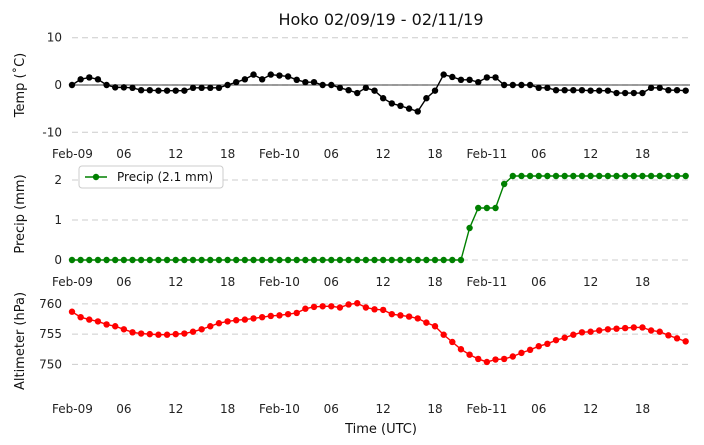 The height and width of the screenshot is (445, 704). Describe the element at coordinates (380, 429) in the screenshot. I see `x-axis-label: Time (UTC)` at that location.